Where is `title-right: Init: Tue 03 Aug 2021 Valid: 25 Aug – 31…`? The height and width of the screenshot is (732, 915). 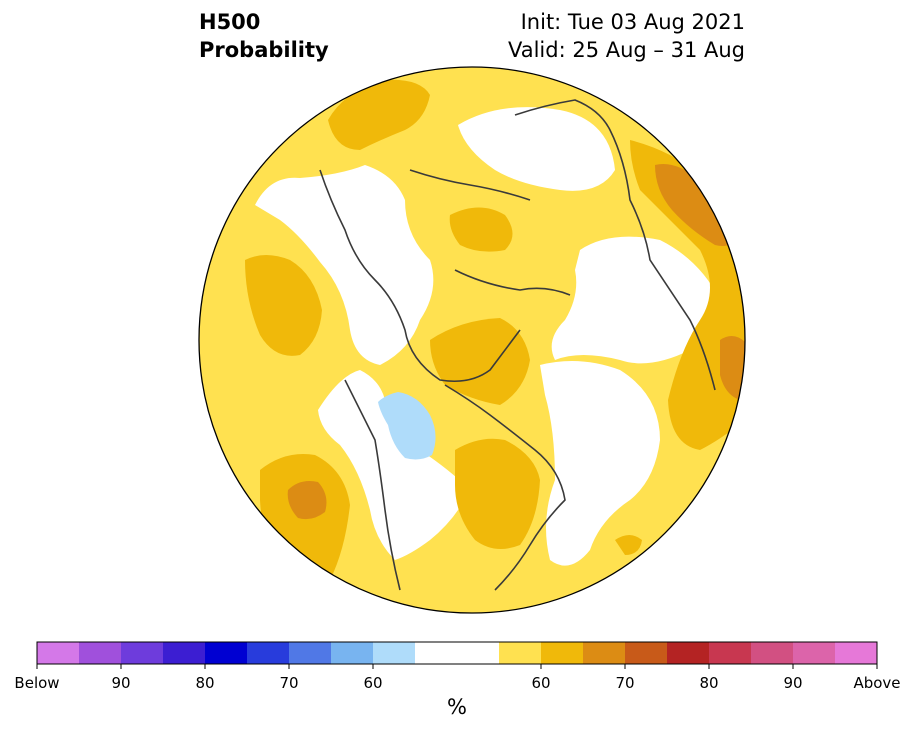
title-right: Init: Tue 03 Aug 2021 Valid: 25 Aug – 31… is located at coordinates (626, 36).